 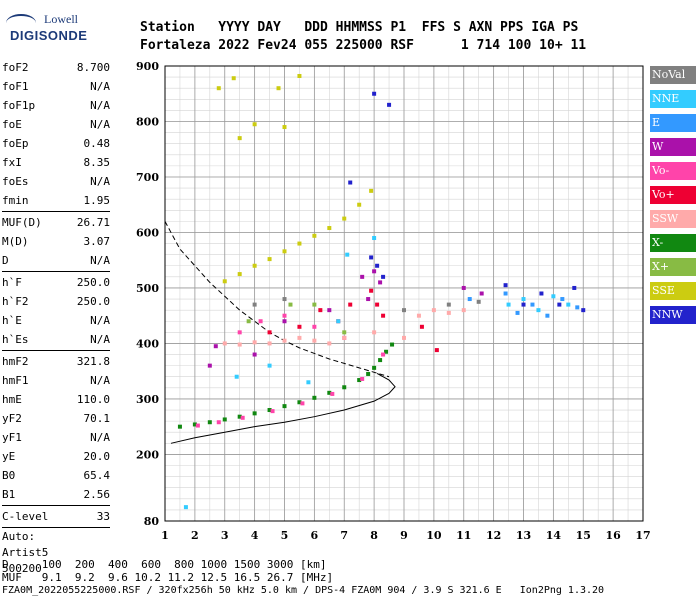 What do you see at coordinates (93, 222) in the screenshot?
I see `param-value: 26.71` at bounding box center [93, 222].